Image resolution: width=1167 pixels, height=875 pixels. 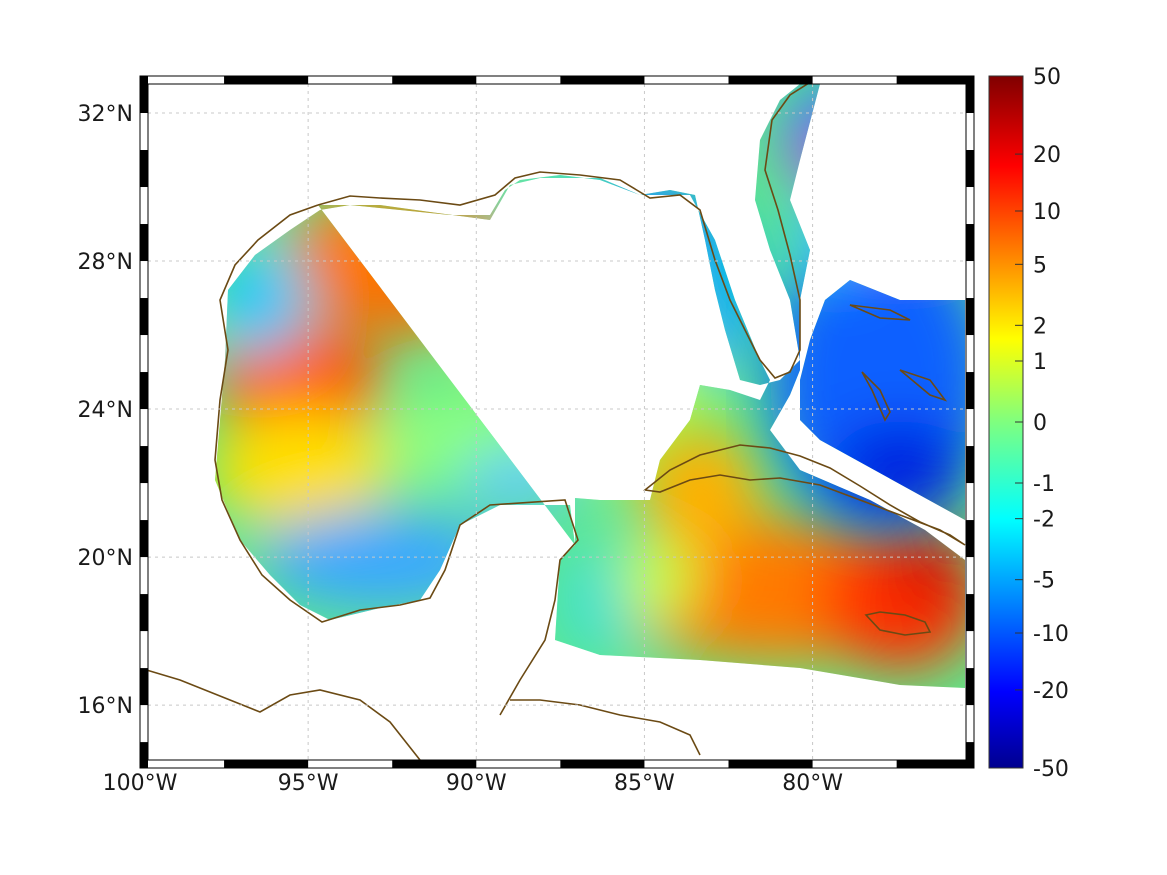 I want to click on lat-tick-label: 24°N, so click(x=105, y=410).